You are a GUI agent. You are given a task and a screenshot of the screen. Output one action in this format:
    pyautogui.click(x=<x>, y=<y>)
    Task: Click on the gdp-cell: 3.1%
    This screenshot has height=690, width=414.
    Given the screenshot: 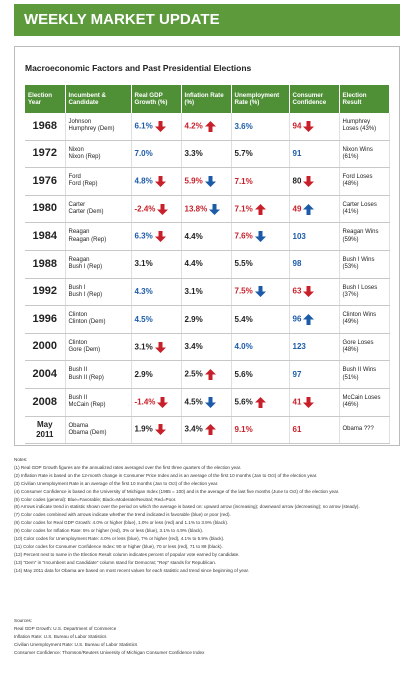 What is the action you would take?
    pyautogui.click(x=156, y=347)
    